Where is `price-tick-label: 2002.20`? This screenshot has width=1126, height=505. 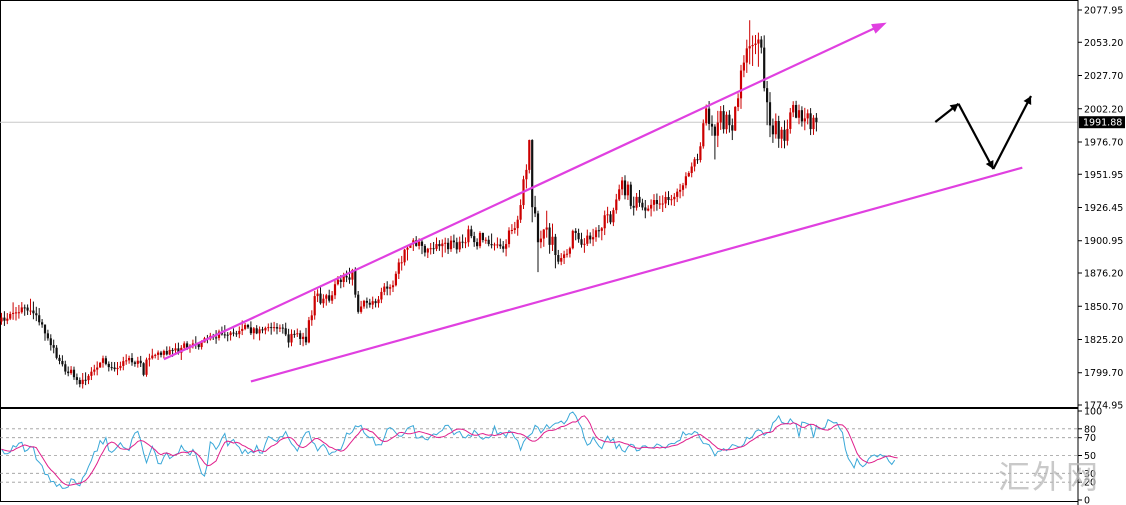 price-tick-label: 2002.20 is located at coordinates (1103, 109).